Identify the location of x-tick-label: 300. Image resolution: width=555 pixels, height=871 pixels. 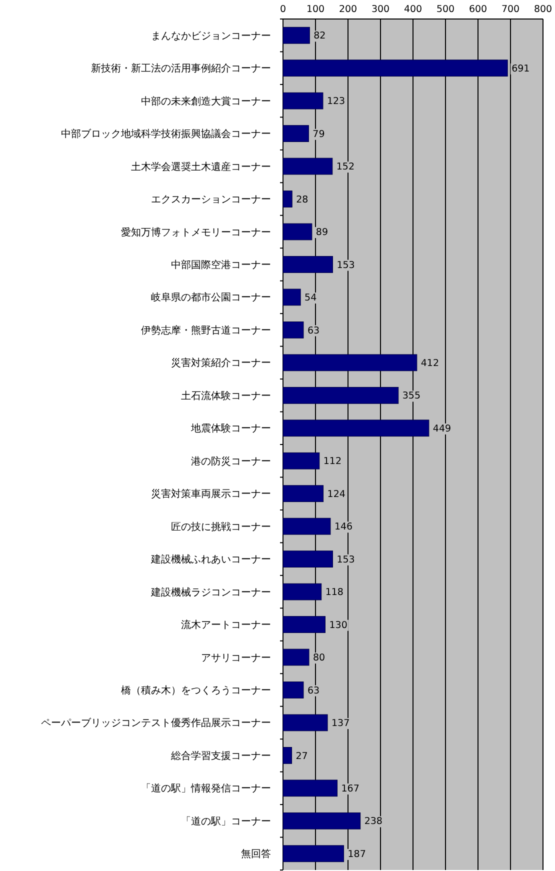
(380, 9).